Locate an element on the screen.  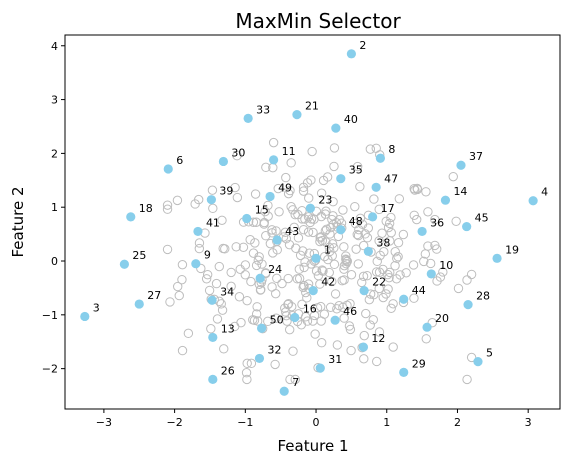
point-label: 26 is located at coordinates (228, 370).